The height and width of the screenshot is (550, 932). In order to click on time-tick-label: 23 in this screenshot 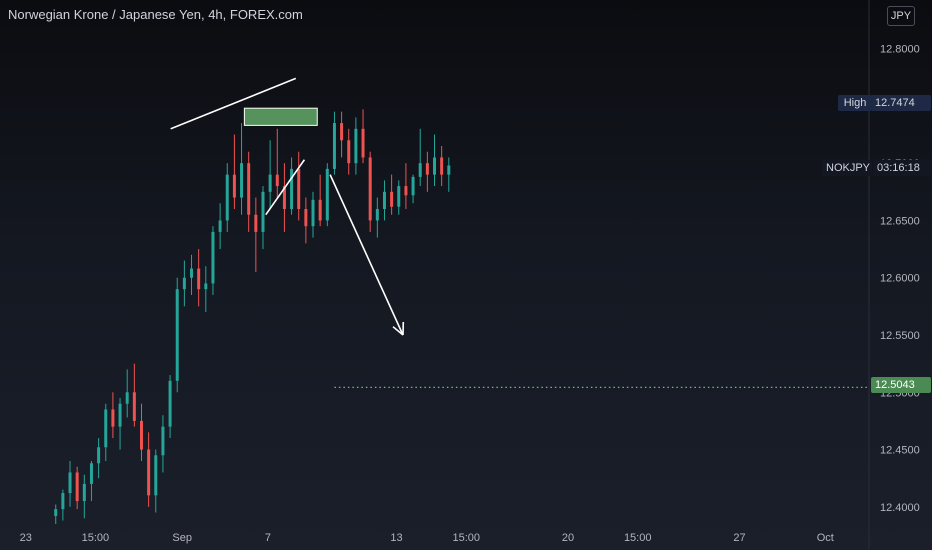, I will do `click(26, 538)`.